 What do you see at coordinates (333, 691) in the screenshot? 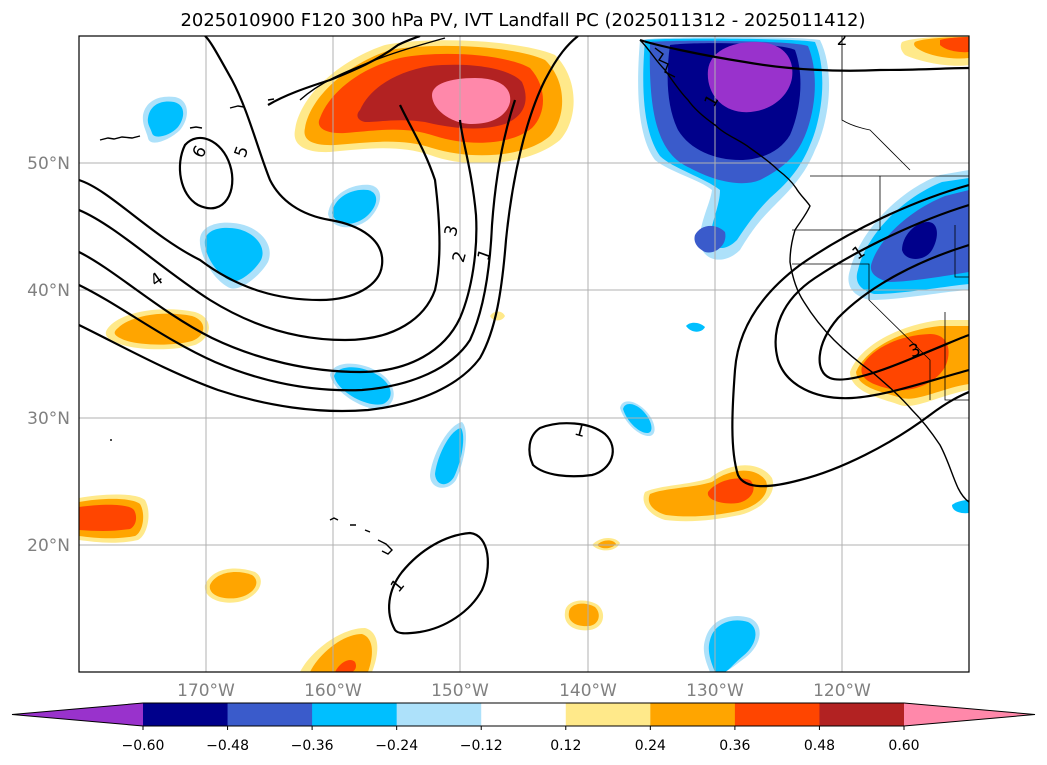
I see `lon-label: 160°W` at bounding box center [333, 691].